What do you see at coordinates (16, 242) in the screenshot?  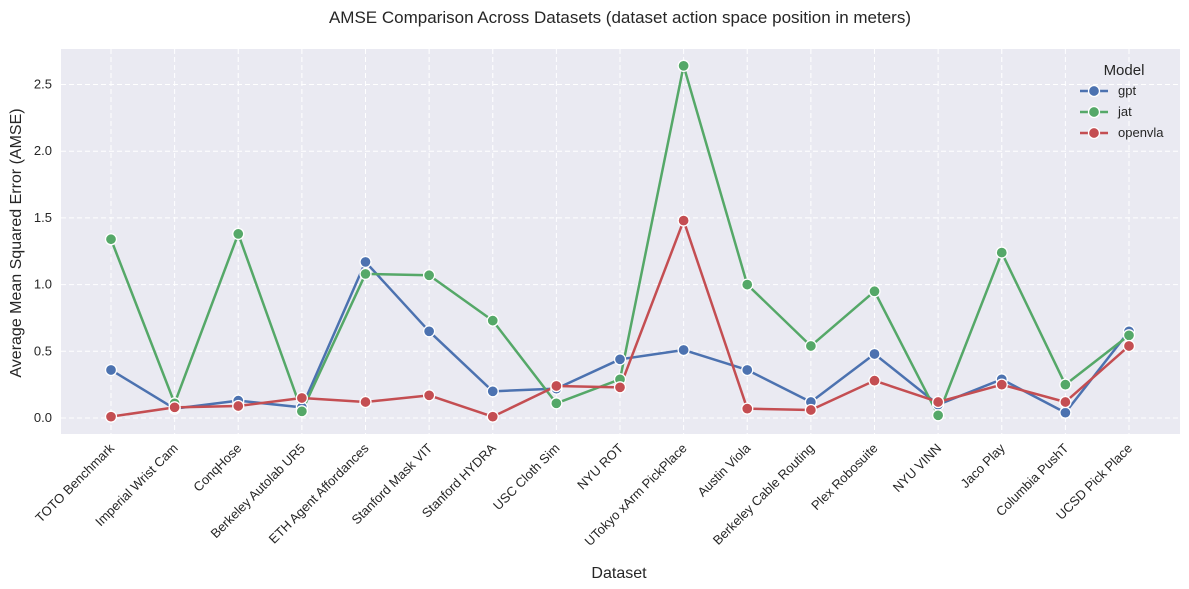 I see `y-axis-label: Average Mean Squared Error (AMSE)` at bounding box center [16, 242].